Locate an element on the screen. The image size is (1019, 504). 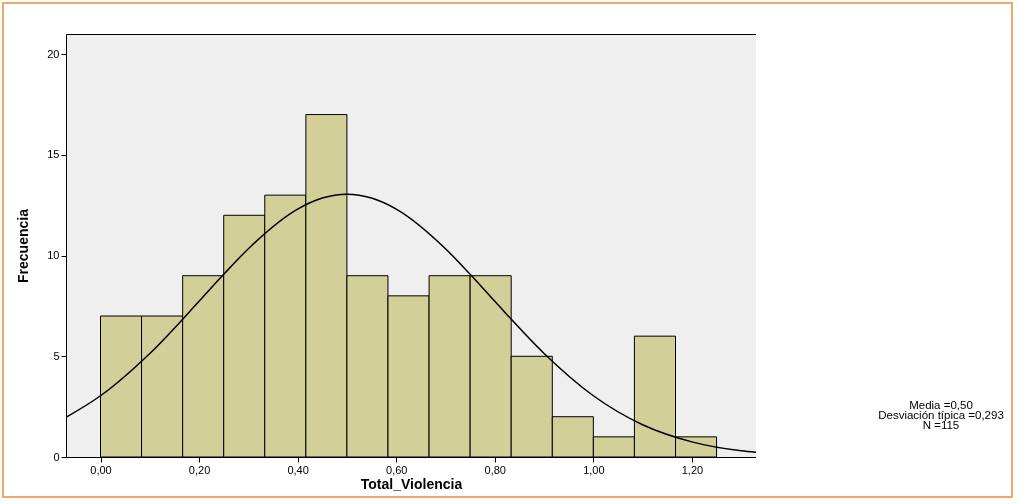
x-tick-label: 0,00 is located at coordinates (101, 469).